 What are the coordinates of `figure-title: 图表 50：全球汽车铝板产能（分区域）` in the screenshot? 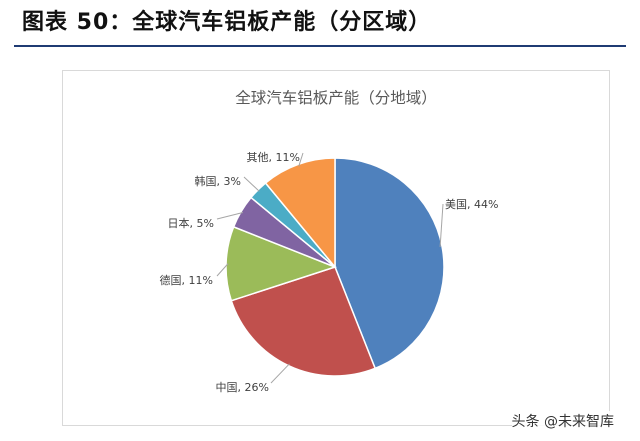 It's located at (227, 22).